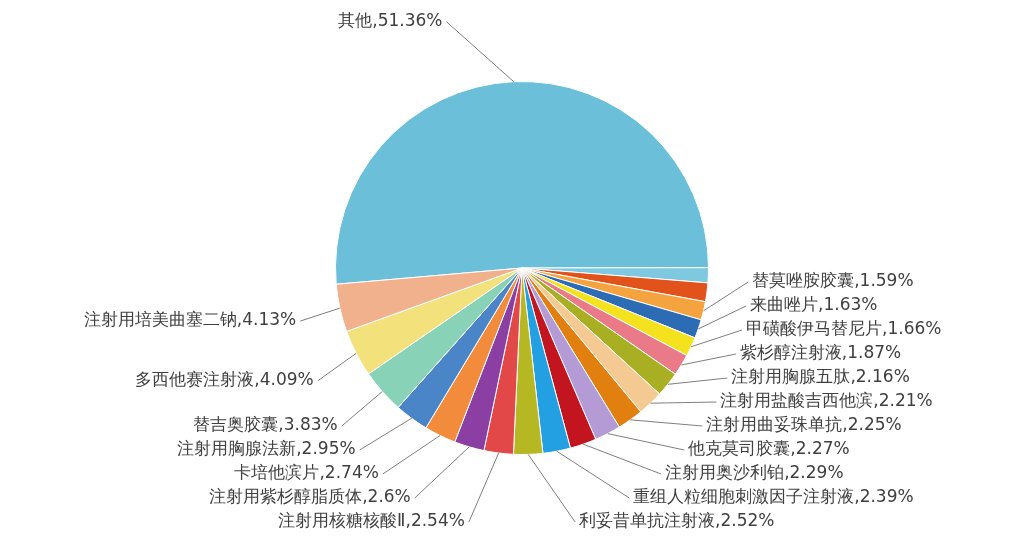 The width and height of the screenshot is (1036, 538). I want to click on slice-label: 他克莫司胶囊,2.27%, so click(769, 448).